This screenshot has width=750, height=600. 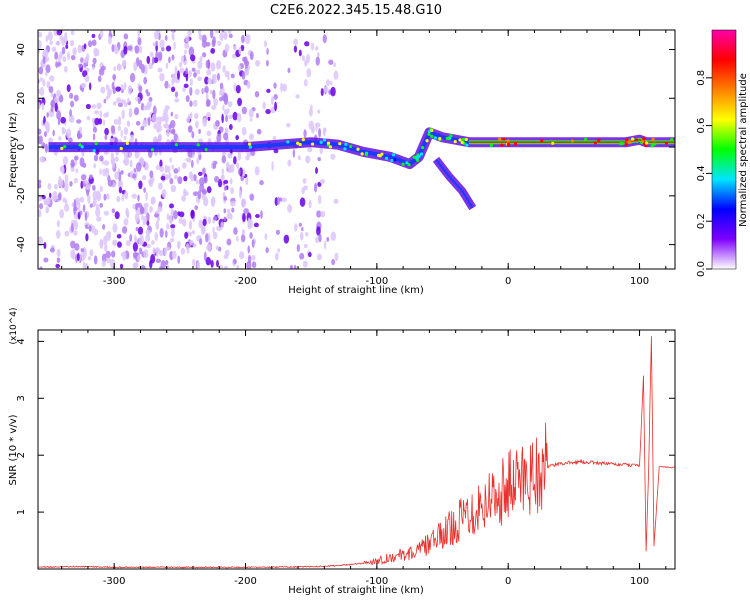 I want to click on snr-xtick-label: -100, so click(x=377, y=581).